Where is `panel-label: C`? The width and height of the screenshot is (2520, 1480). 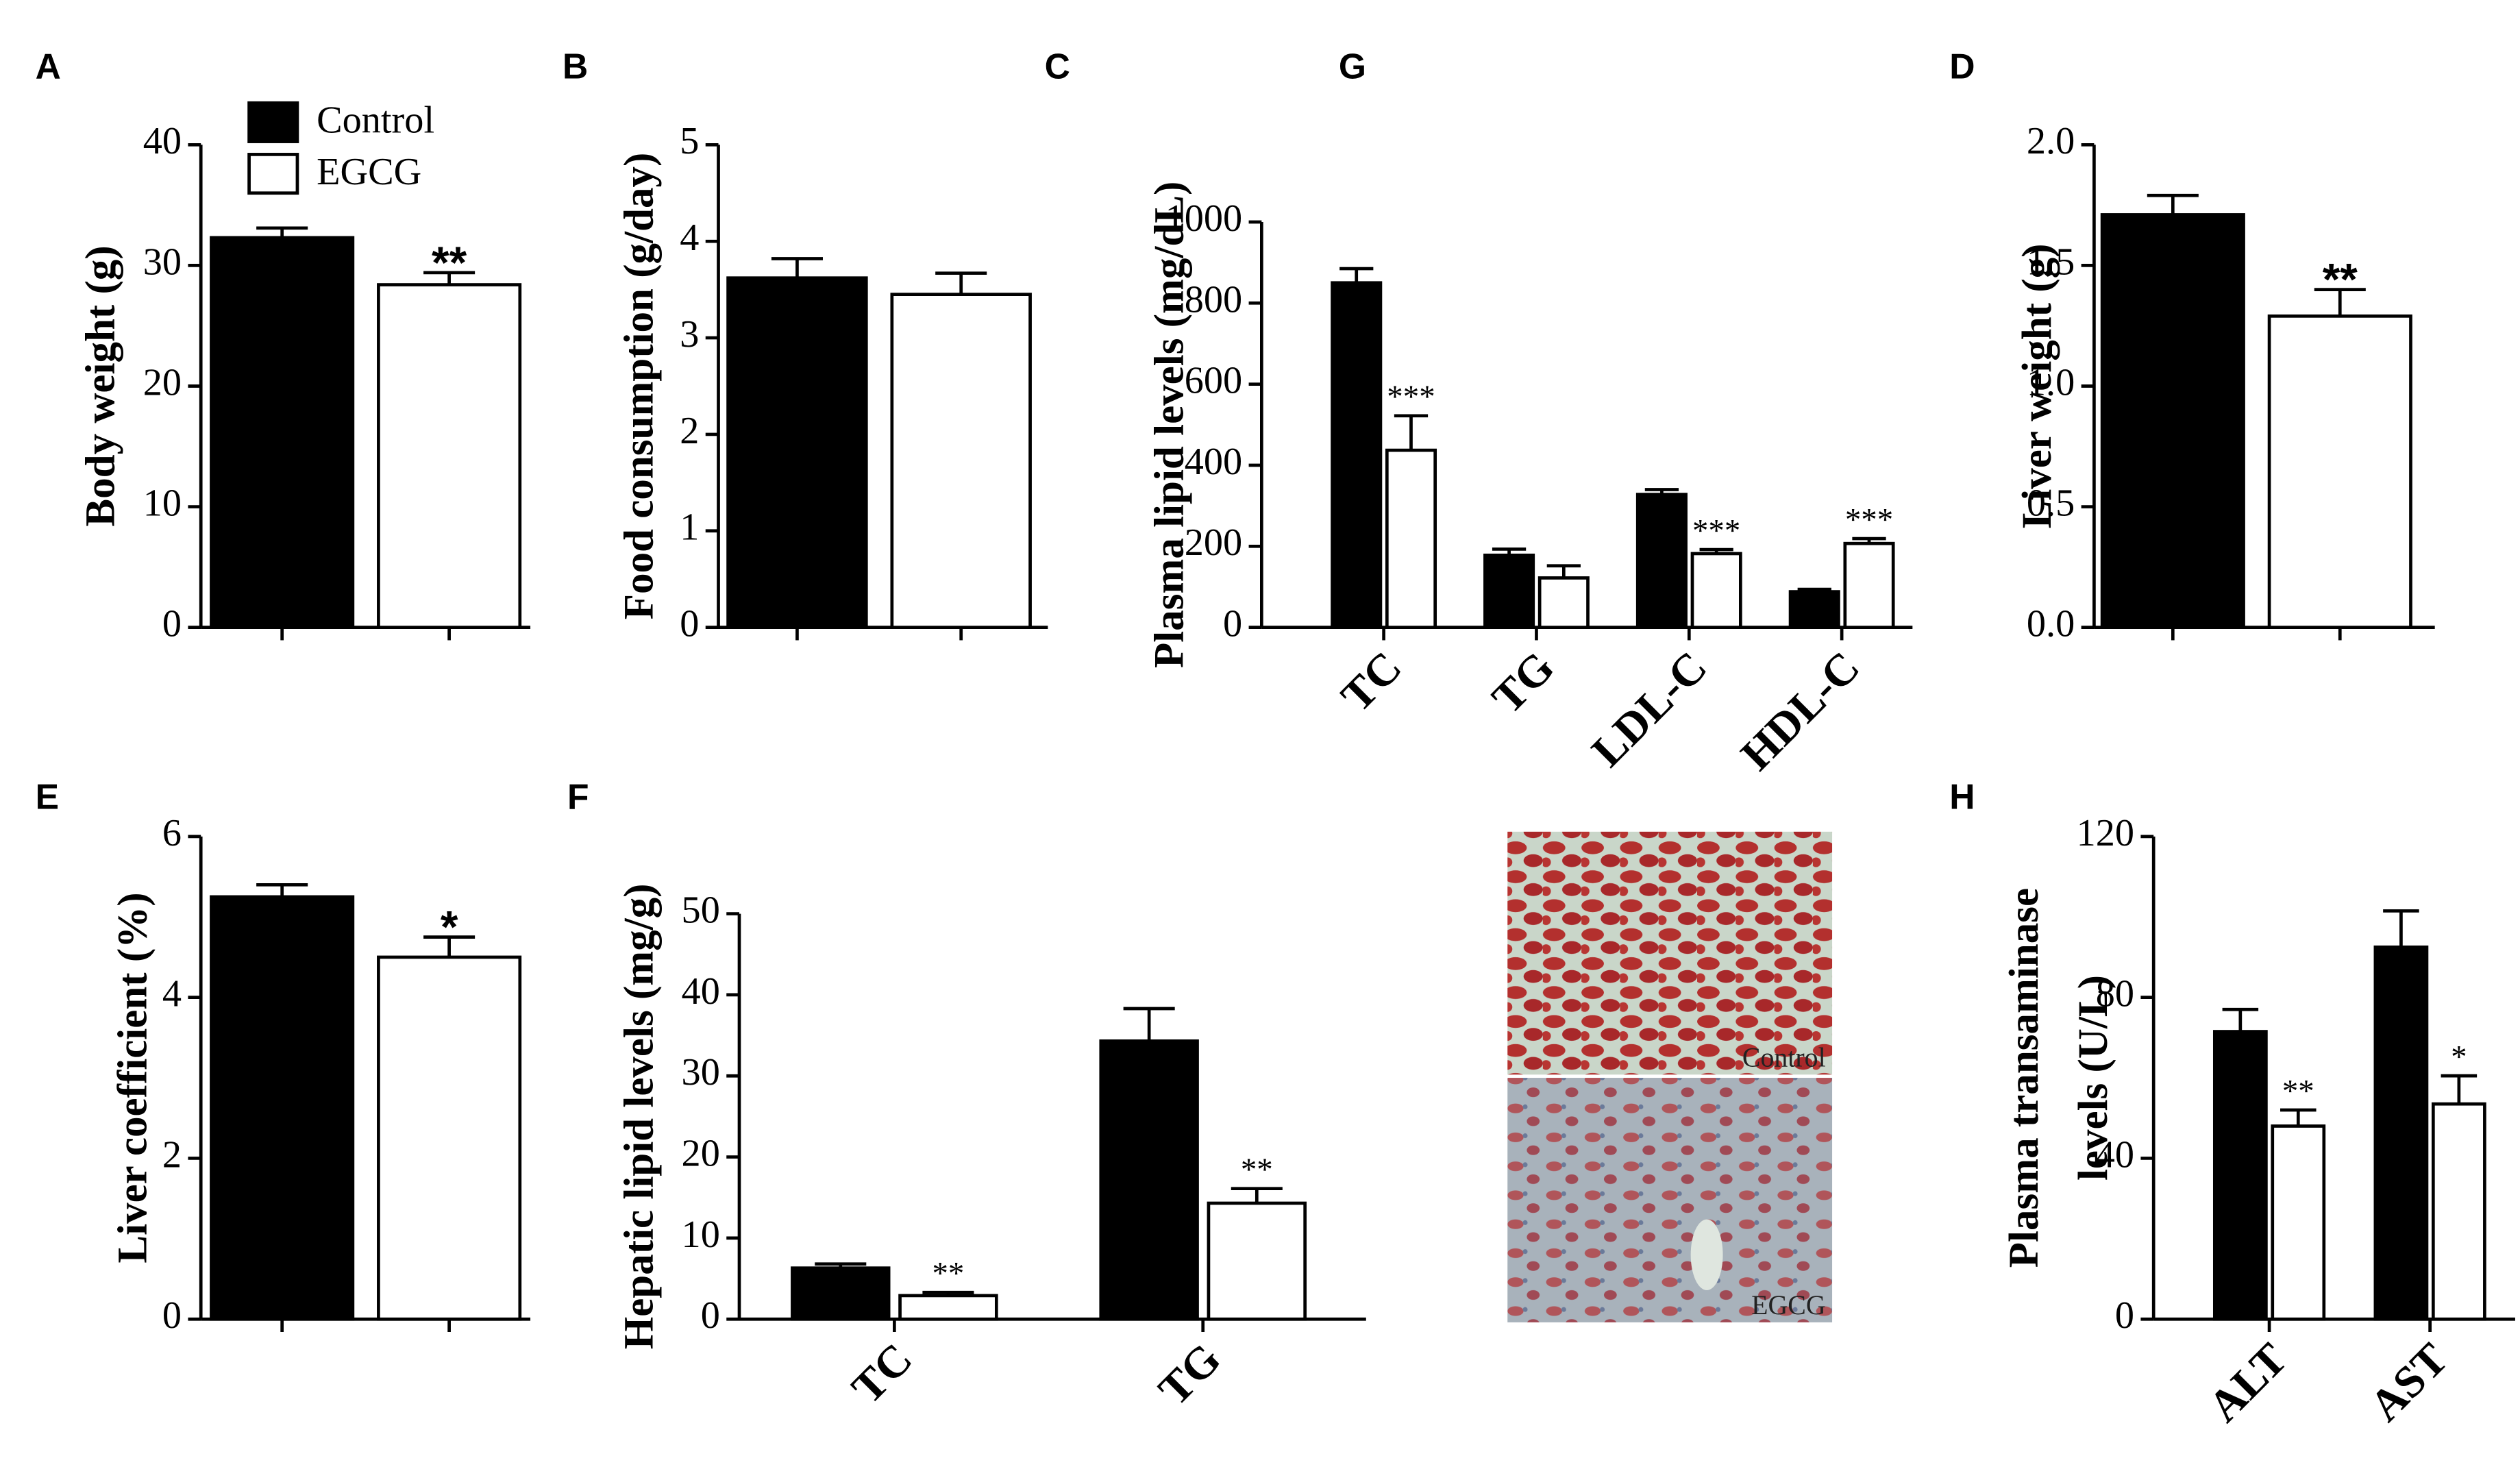
panel-label: C is located at coordinates (1057, 66).